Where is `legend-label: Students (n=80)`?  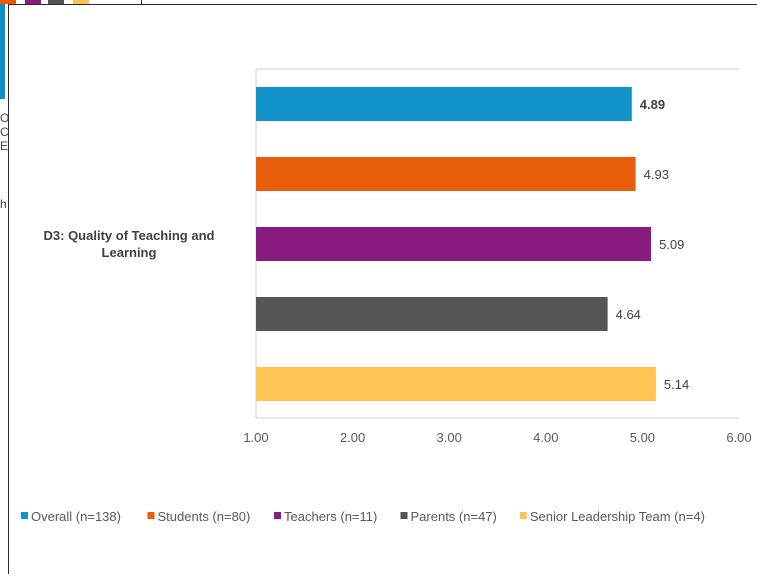
legend-label: Students (n=80) is located at coordinates (204, 516).